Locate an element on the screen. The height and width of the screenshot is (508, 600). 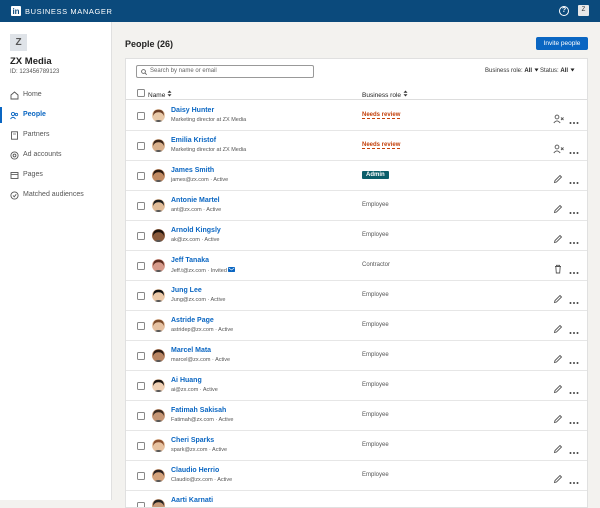
person-name: Antonie Martel is located at coordinates (195, 200).